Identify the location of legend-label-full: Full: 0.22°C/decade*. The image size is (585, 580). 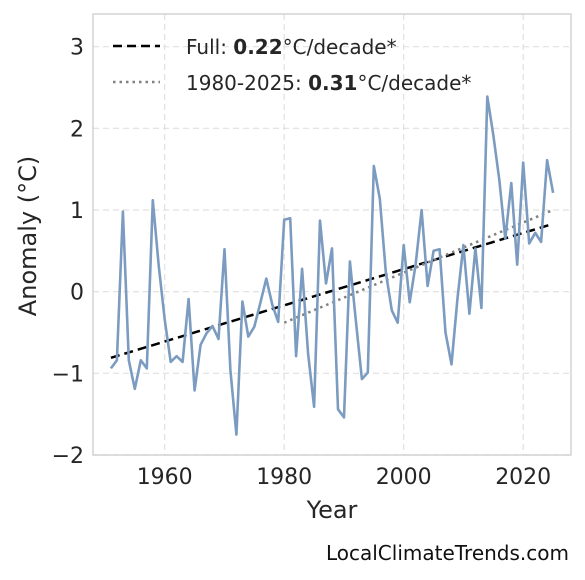
(291, 47).